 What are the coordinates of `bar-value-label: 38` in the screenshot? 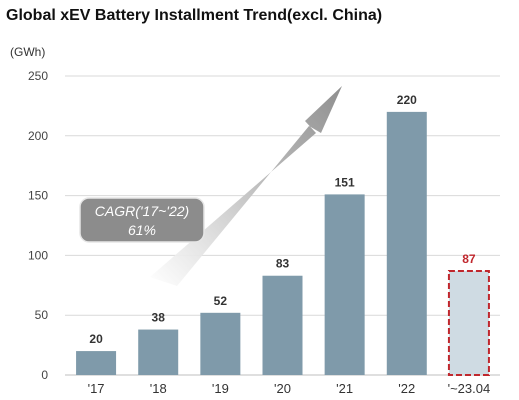 It's located at (159, 318).